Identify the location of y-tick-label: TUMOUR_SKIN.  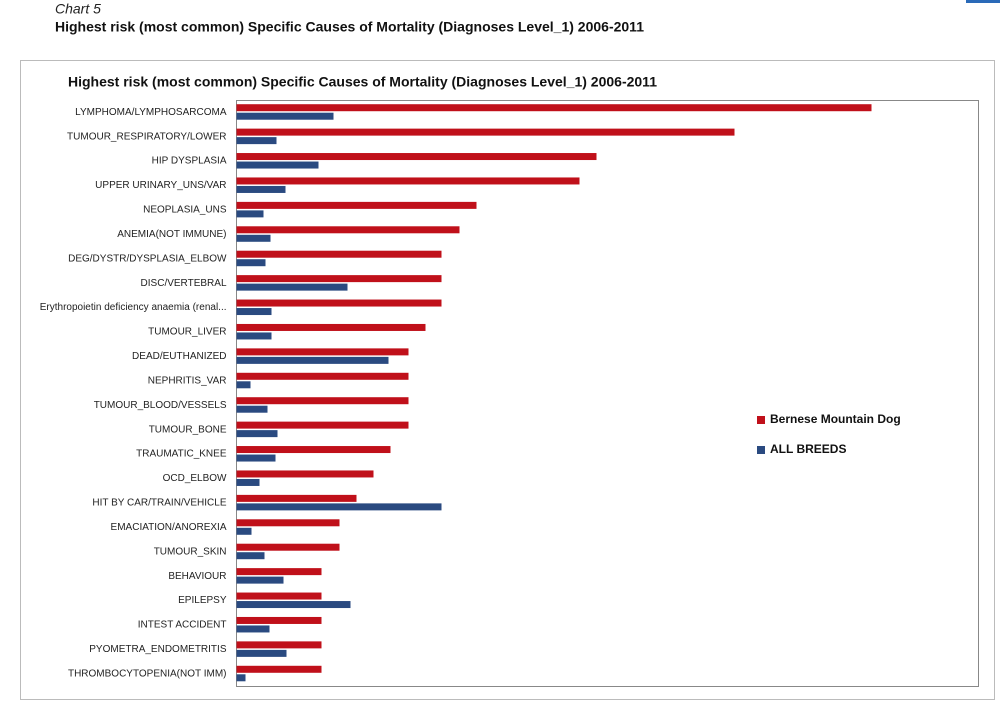
(190, 551).